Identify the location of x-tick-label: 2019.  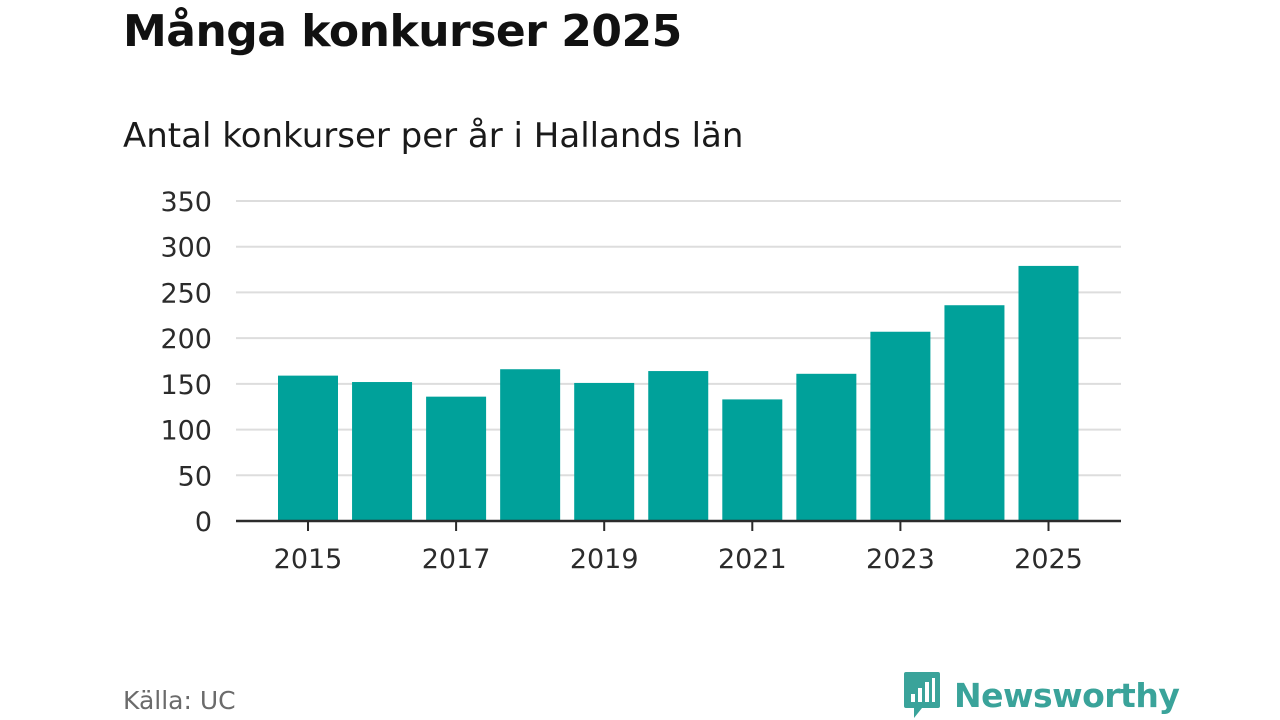
(604, 559).